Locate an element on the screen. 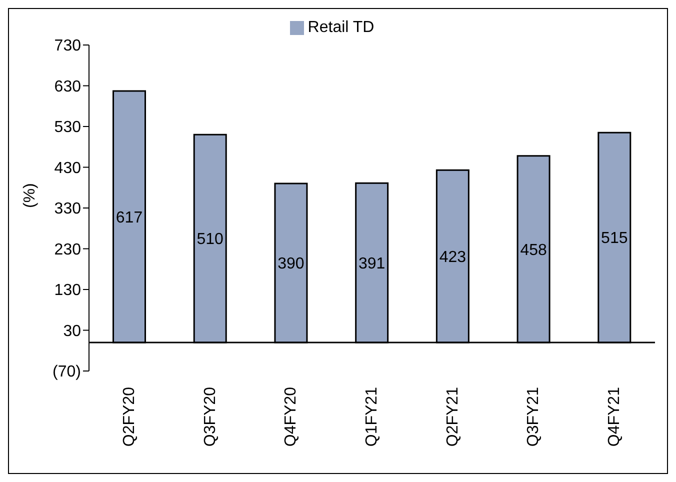 The width and height of the screenshot is (676, 482). y-tick-label: 630 is located at coordinates (68, 87).